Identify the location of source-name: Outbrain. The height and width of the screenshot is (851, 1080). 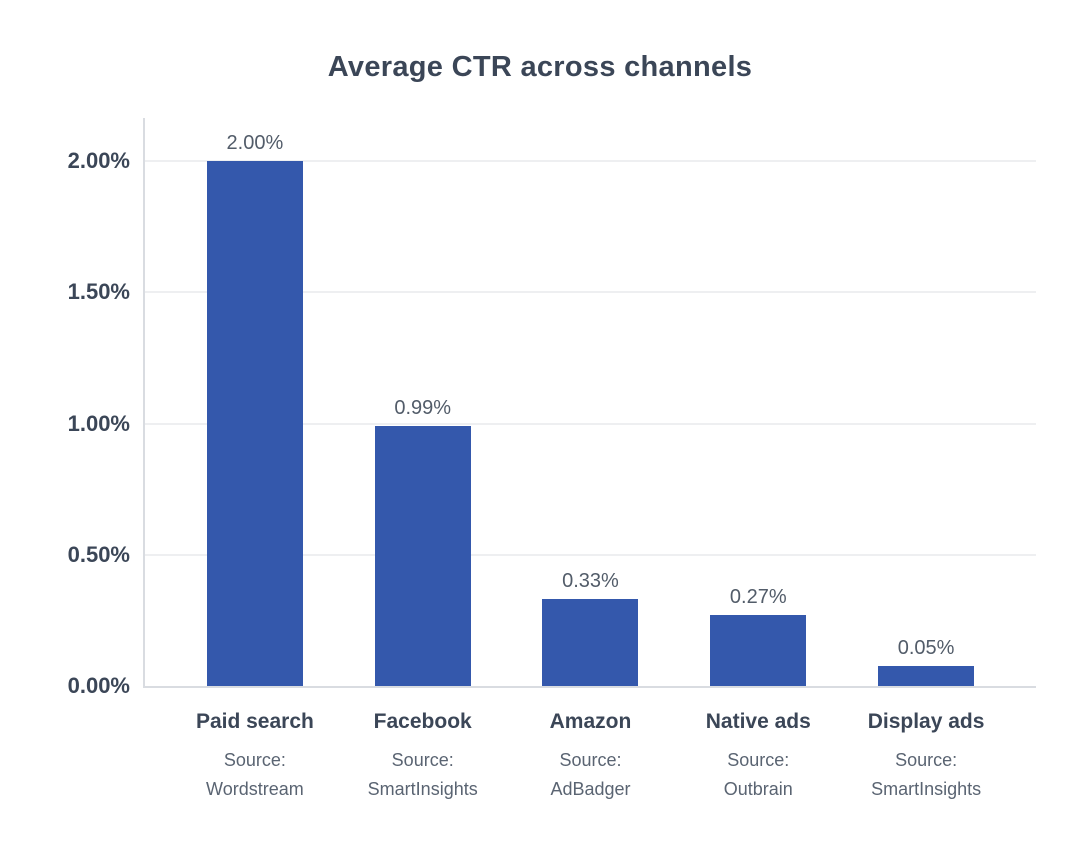
(758, 789).